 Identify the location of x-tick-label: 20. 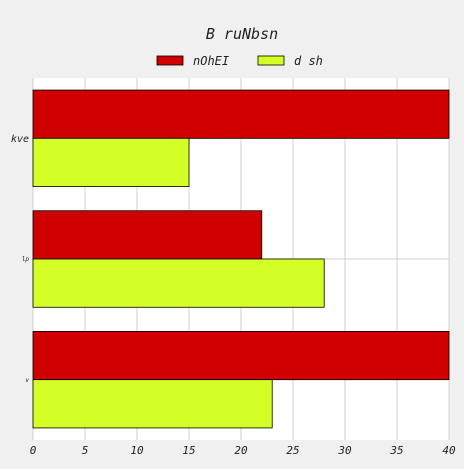
(241, 450).